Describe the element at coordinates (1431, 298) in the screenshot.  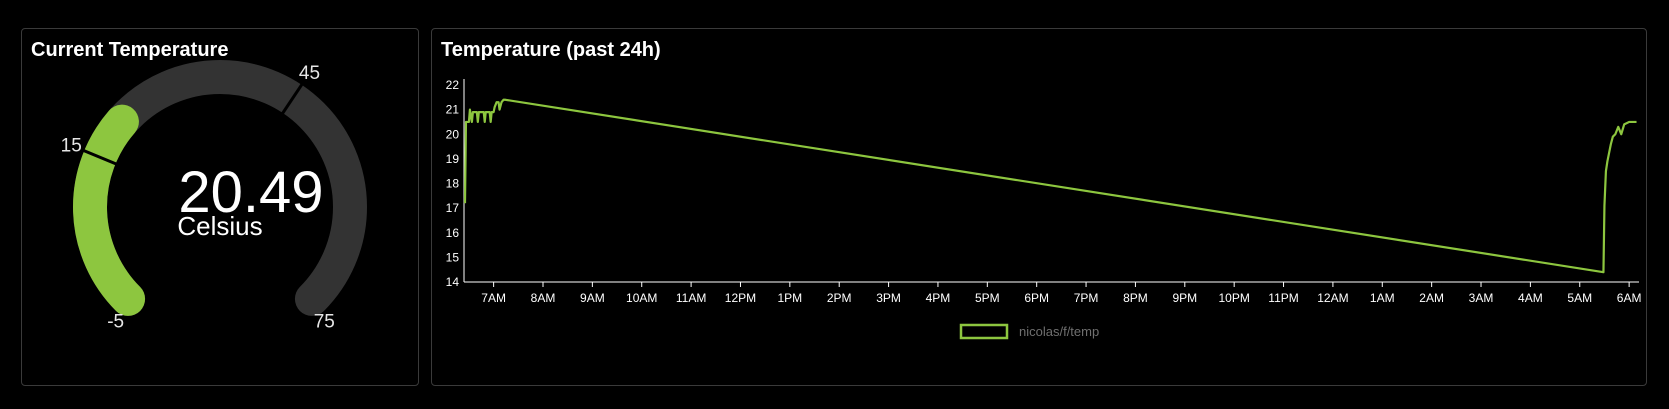
I see `x-tick-label: 2AM` at that location.